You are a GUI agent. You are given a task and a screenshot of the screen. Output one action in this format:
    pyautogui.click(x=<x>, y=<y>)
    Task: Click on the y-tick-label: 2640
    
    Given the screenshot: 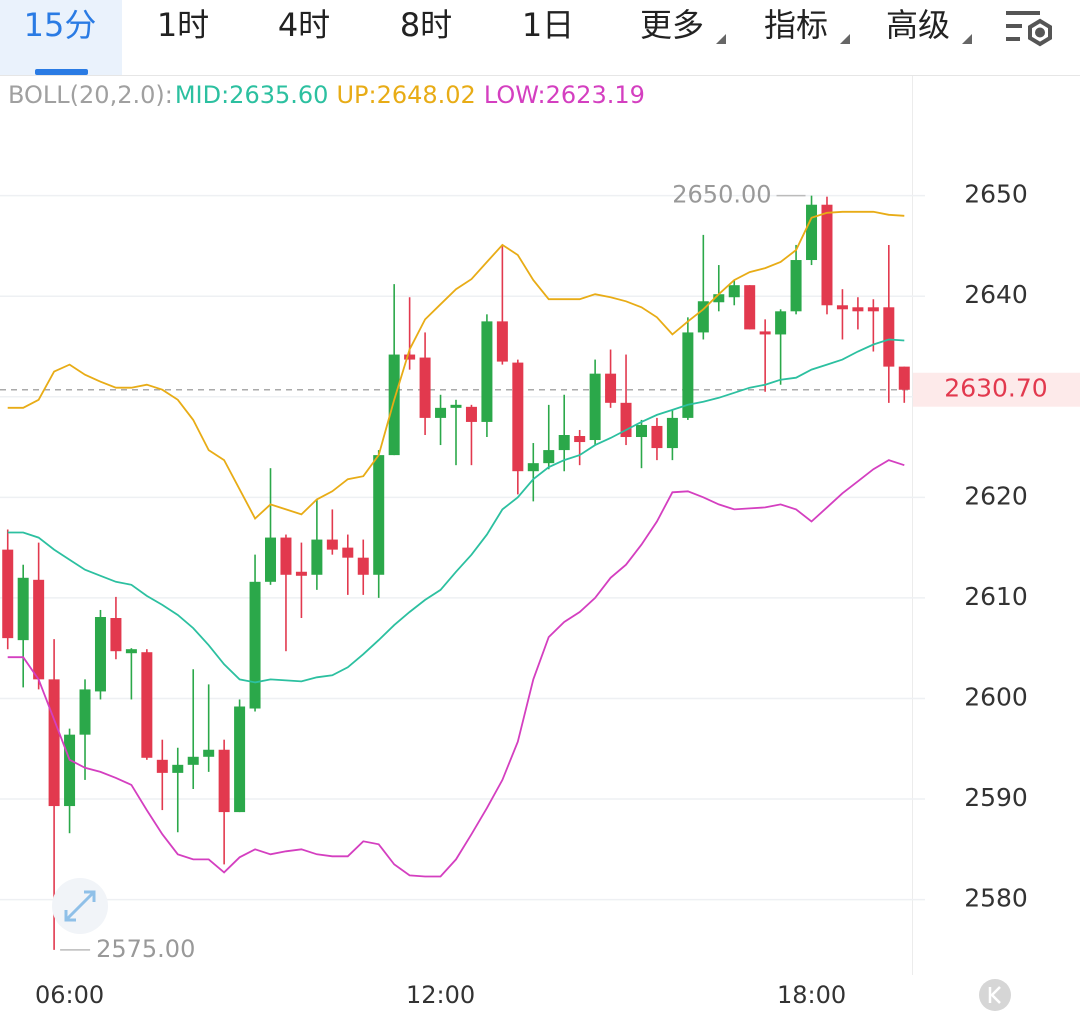 What is the action you would take?
    pyautogui.click(x=996, y=294)
    